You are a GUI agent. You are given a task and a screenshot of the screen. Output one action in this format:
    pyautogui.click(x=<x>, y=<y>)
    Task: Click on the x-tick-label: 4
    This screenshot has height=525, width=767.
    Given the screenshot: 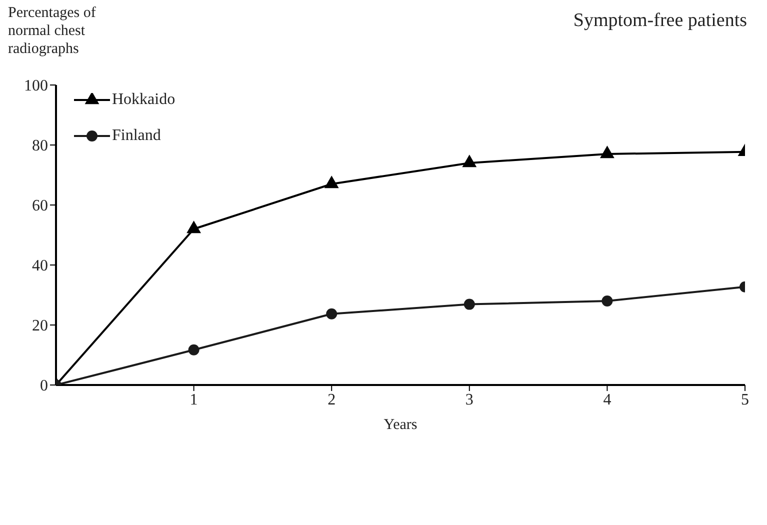 What is the action you would take?
    pyautogui.click(x=607, y=399)
    